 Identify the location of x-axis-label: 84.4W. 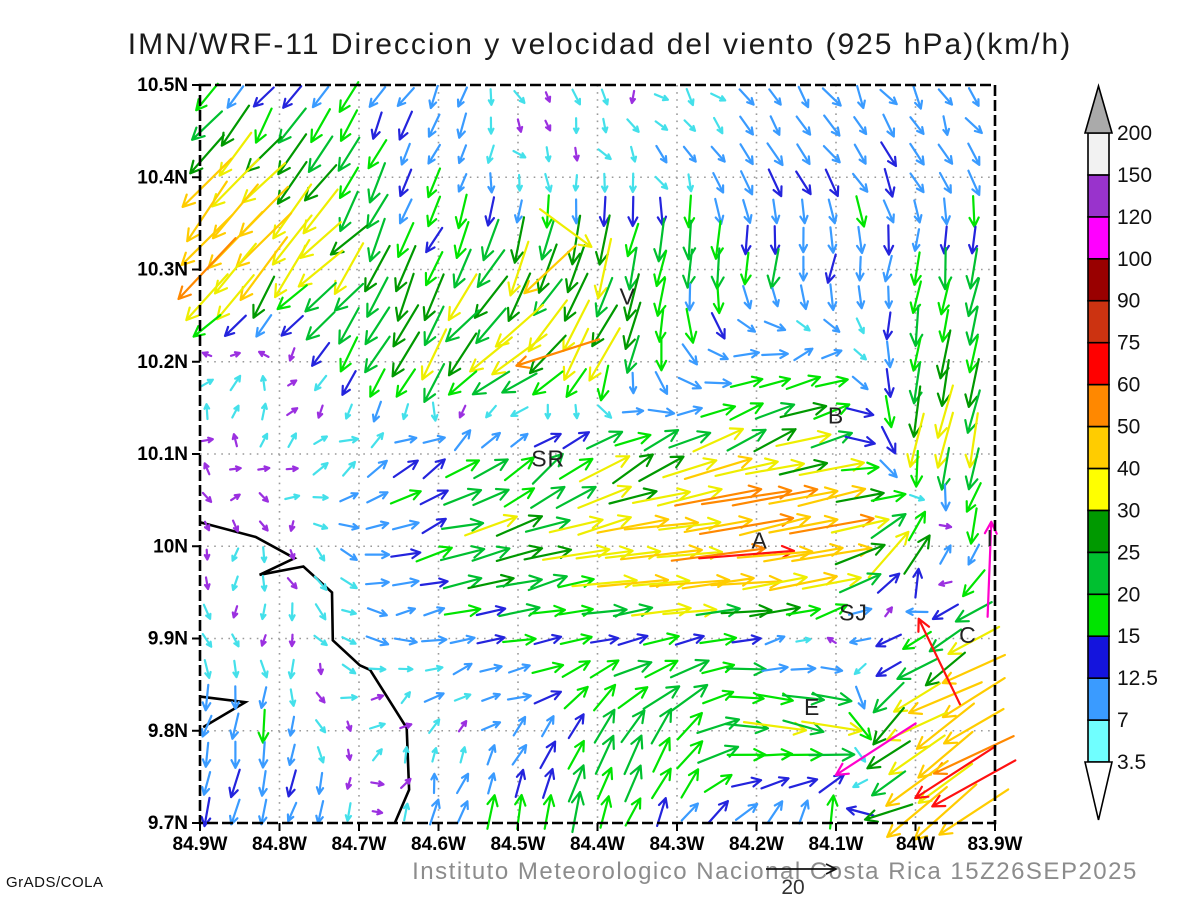
(597, 844).